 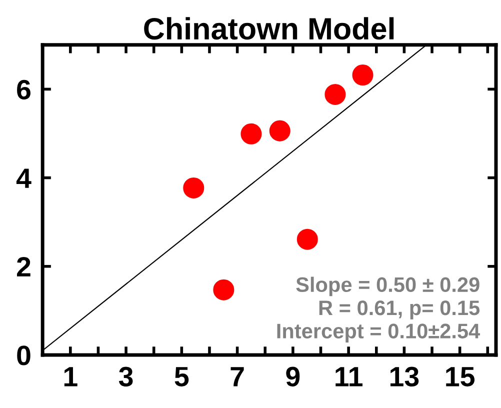 I want to click on x-tick-label: 5, so click(x=181, y=376).